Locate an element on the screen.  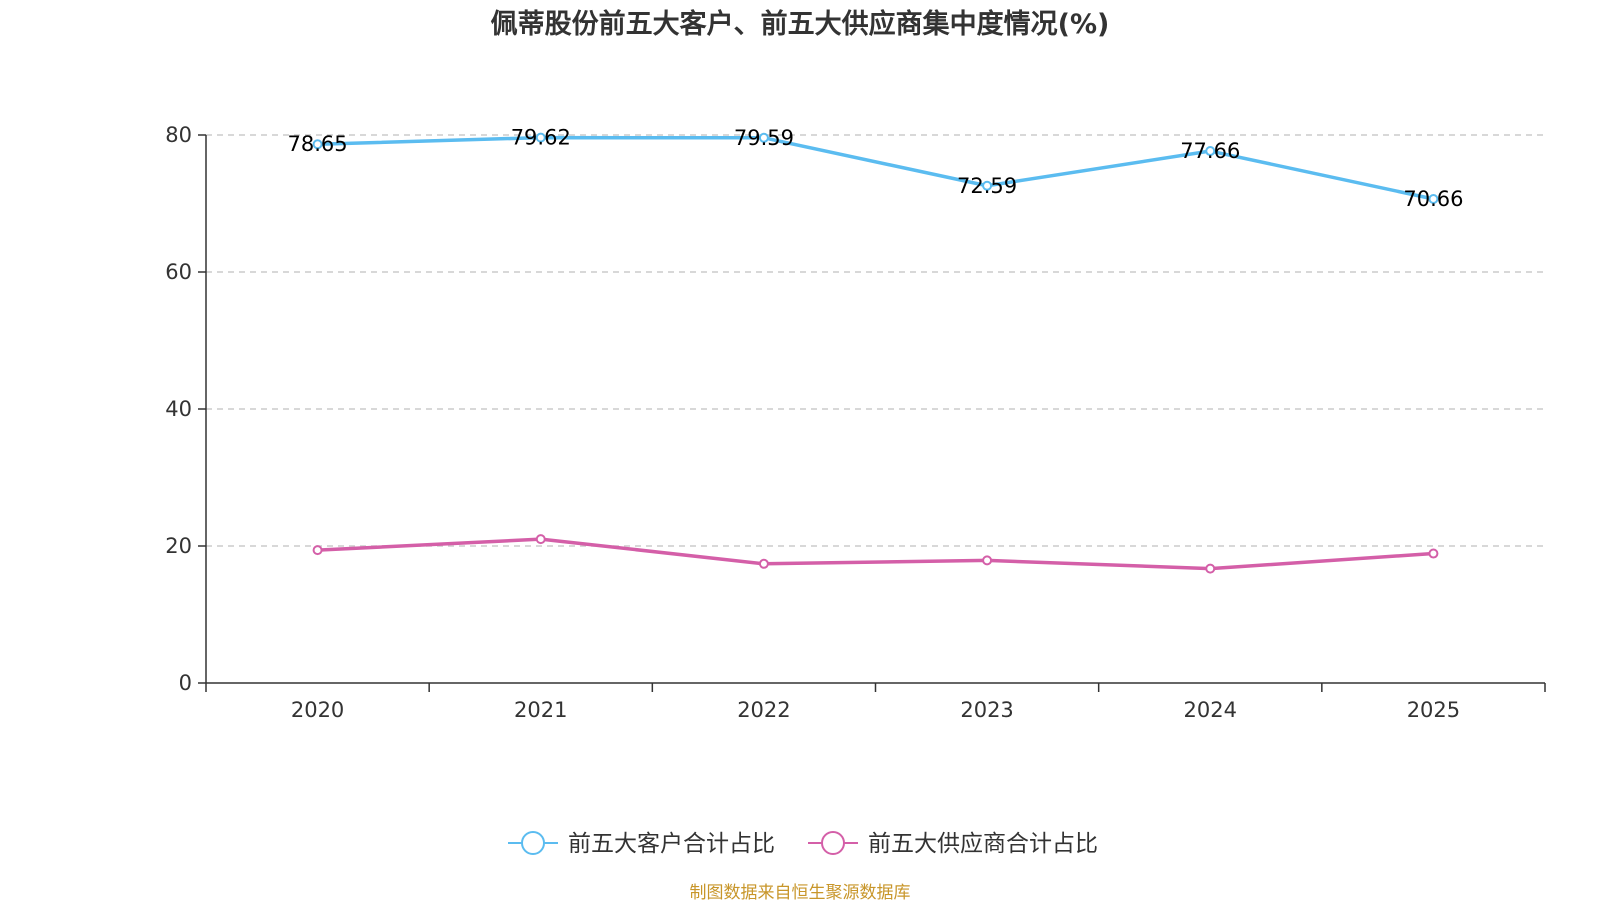
data-label: 79.59 is located at coordinates (764, 138).